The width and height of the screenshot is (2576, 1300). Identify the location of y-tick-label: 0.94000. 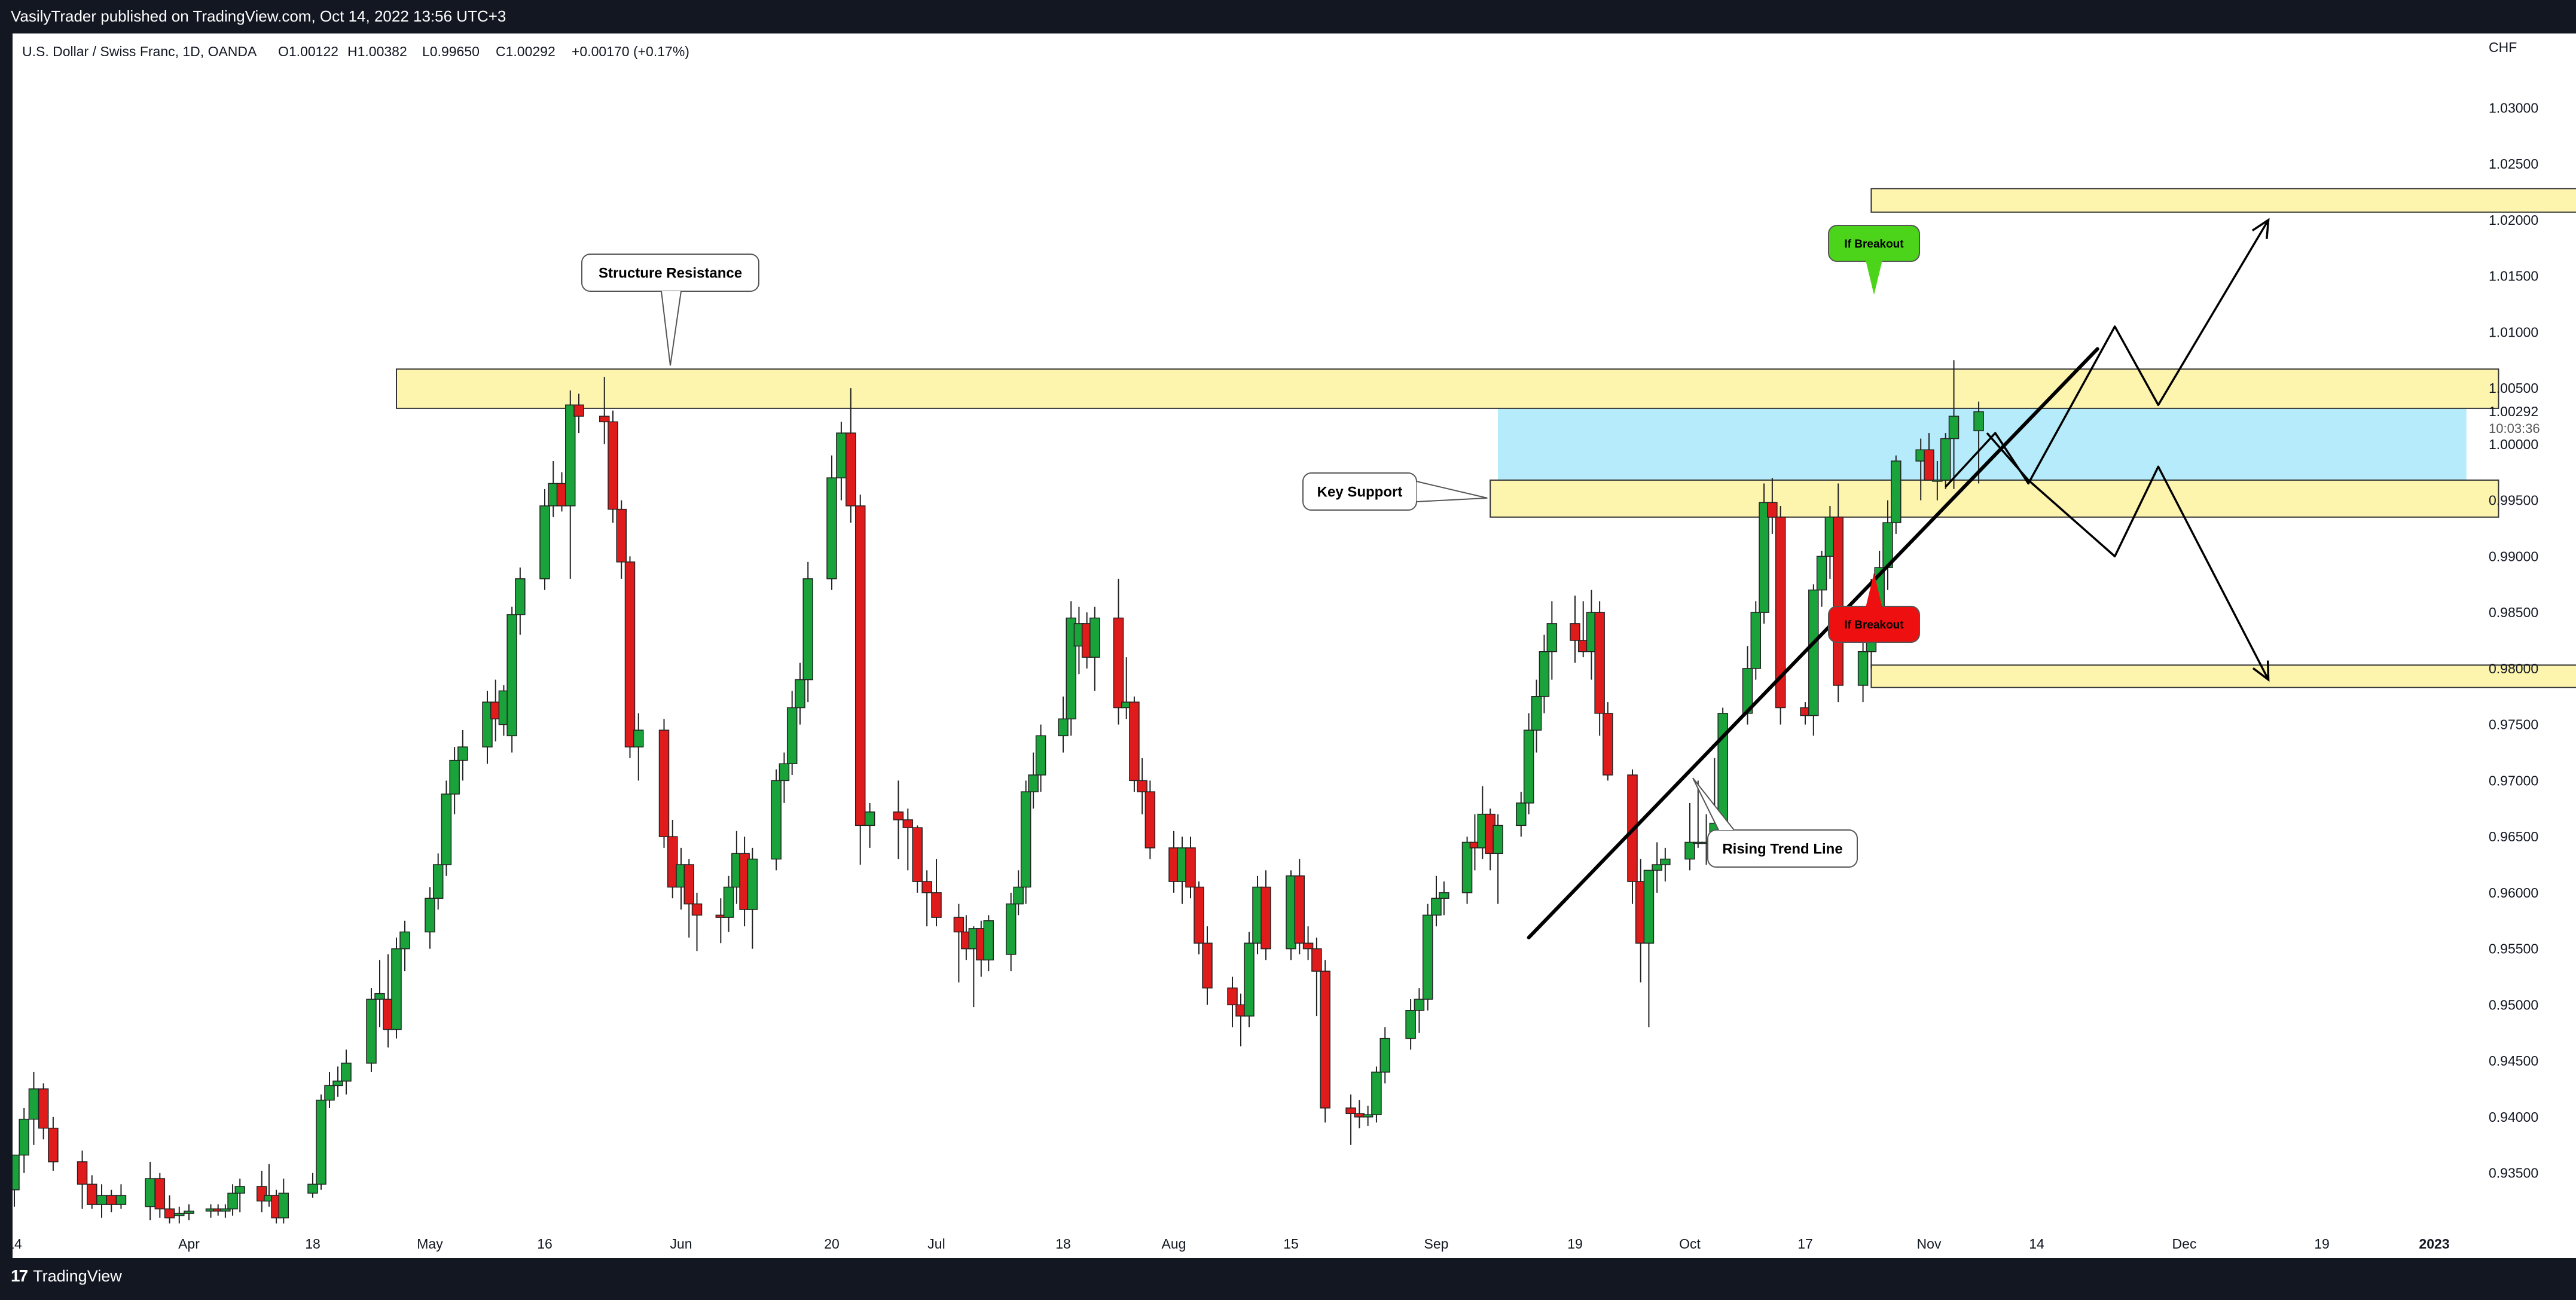
(2513, 1117).